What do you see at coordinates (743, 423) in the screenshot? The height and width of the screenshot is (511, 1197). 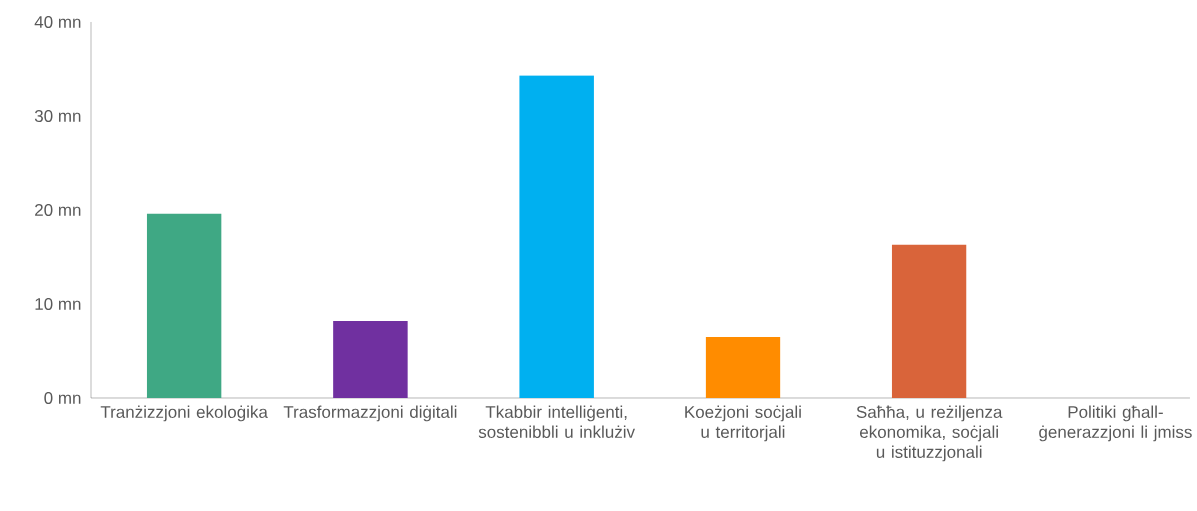 I see `x-tick-label: Koeżjoni soċjali u territorjali` at bounding box center [743, 423].